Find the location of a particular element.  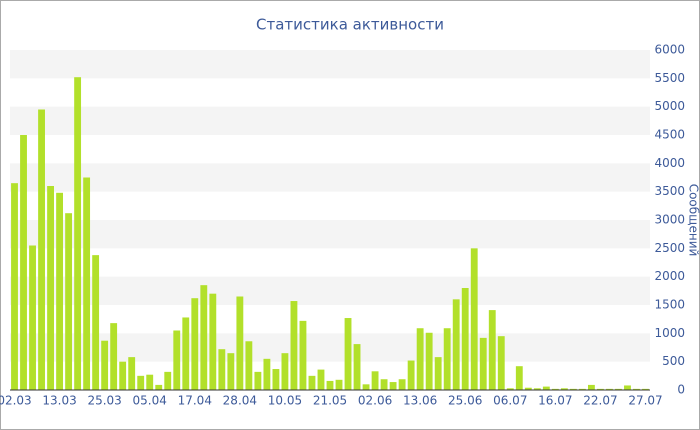

y-tick-label: 2500 is located at coordinates (669, 248).